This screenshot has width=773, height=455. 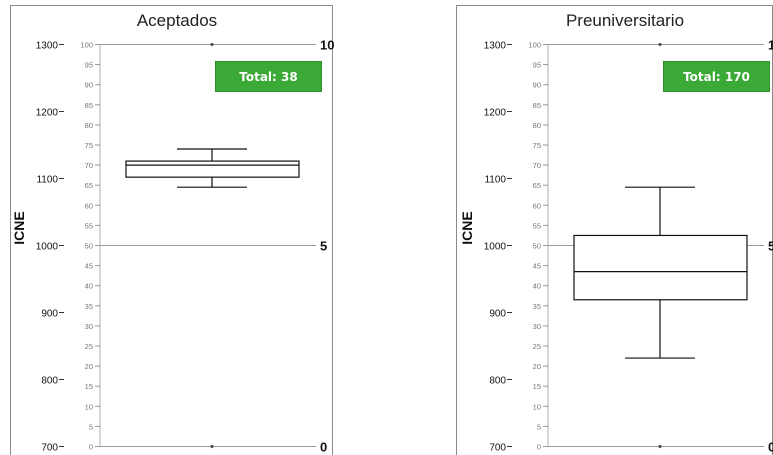 I want to click on total-badge-preuniversitario: Total: 170, so click(x=716, y=76).